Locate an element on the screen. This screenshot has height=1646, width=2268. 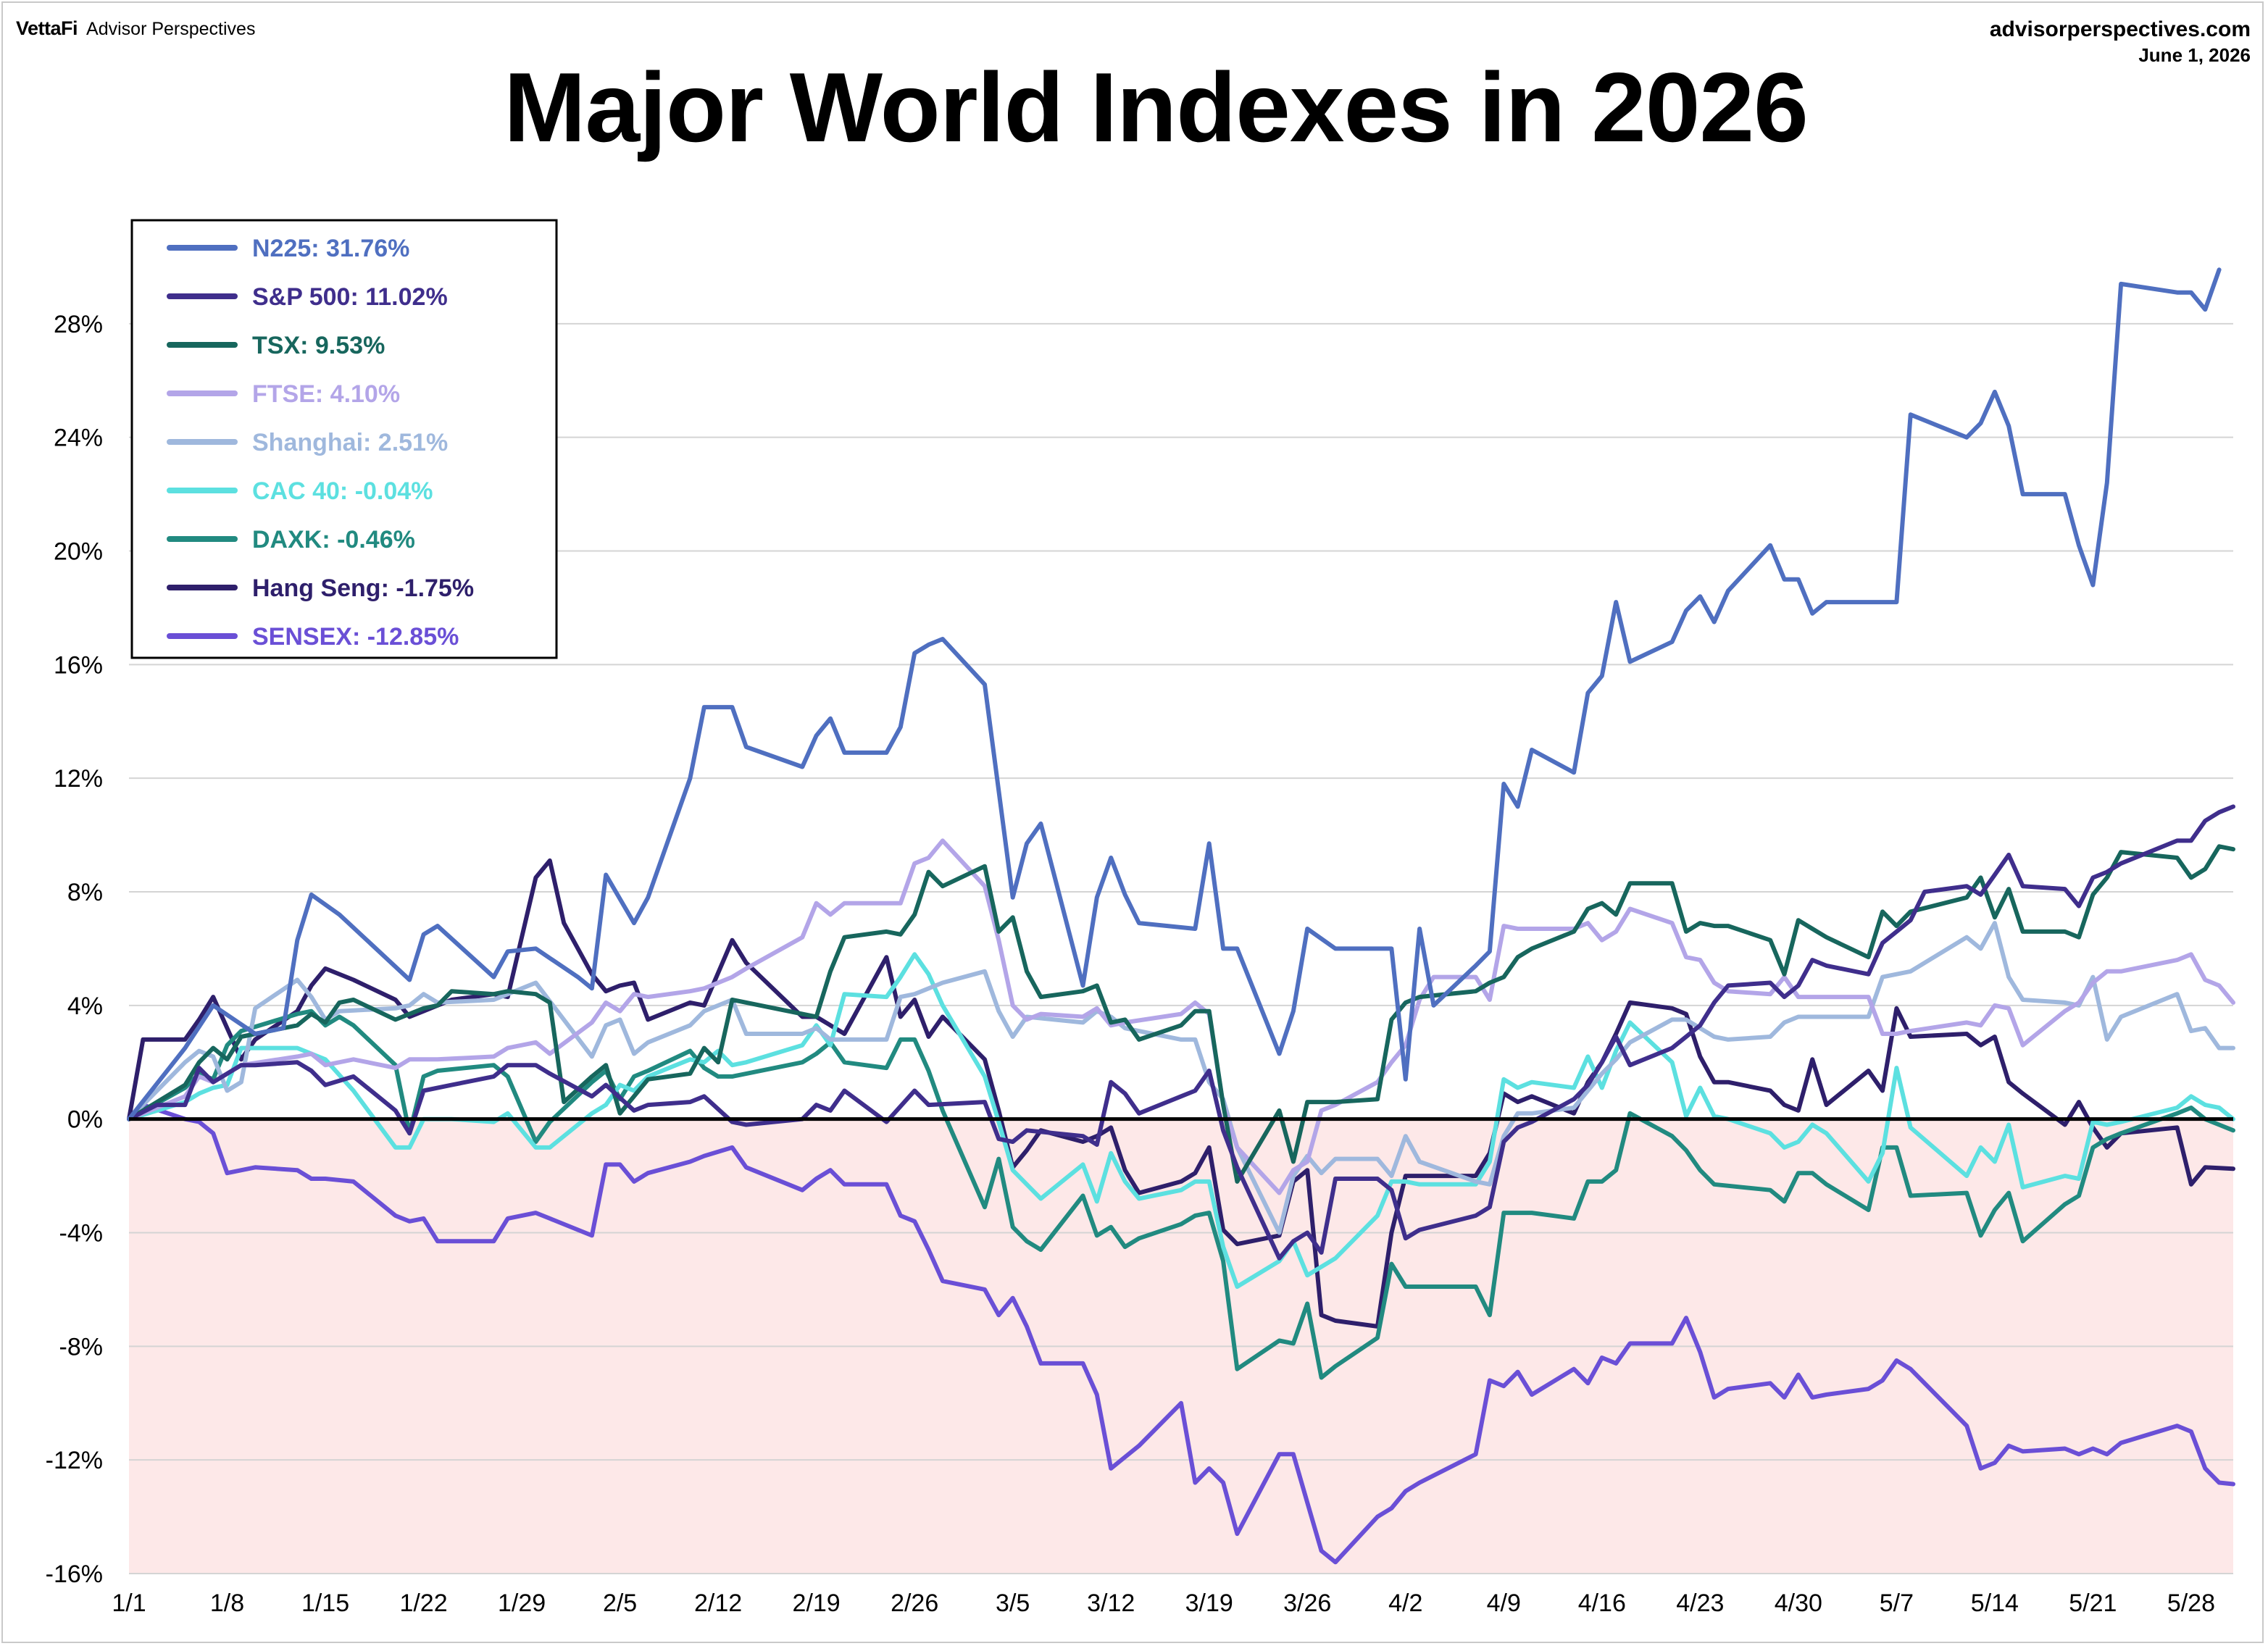
x-tick-label: 1/22 is located at coordinates (423, 1603).